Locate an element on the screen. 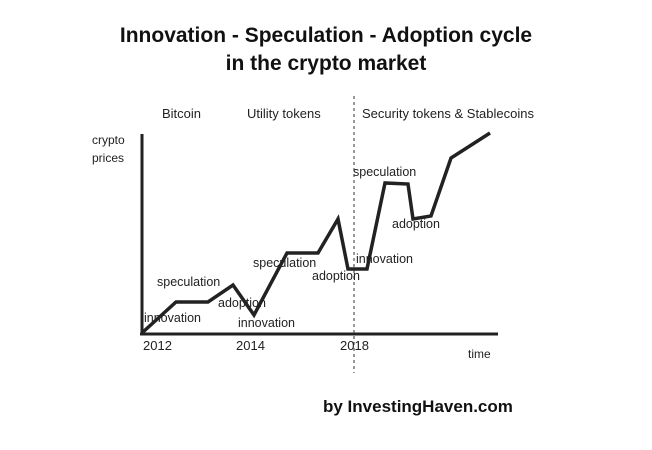 Image resolution: width=652 pixels, height=450 pixels. era-utility-tokens: Utility tokens is located at coordinates (284, 113).